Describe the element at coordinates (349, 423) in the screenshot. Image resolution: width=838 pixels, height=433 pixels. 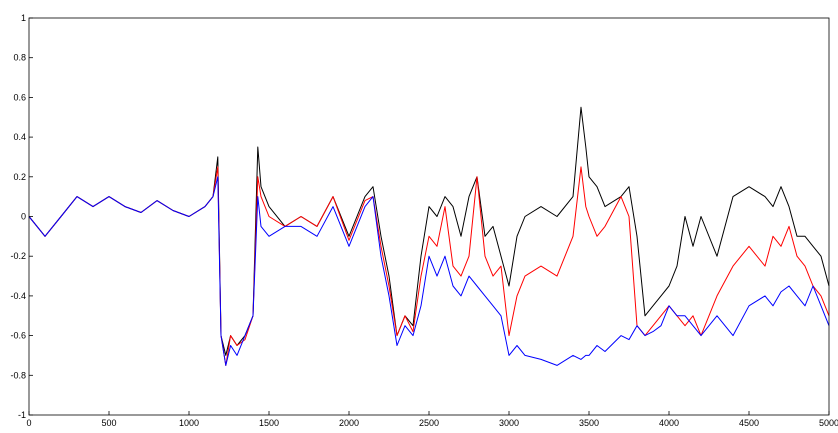
I see `x-tick-label: 2000` at that location.